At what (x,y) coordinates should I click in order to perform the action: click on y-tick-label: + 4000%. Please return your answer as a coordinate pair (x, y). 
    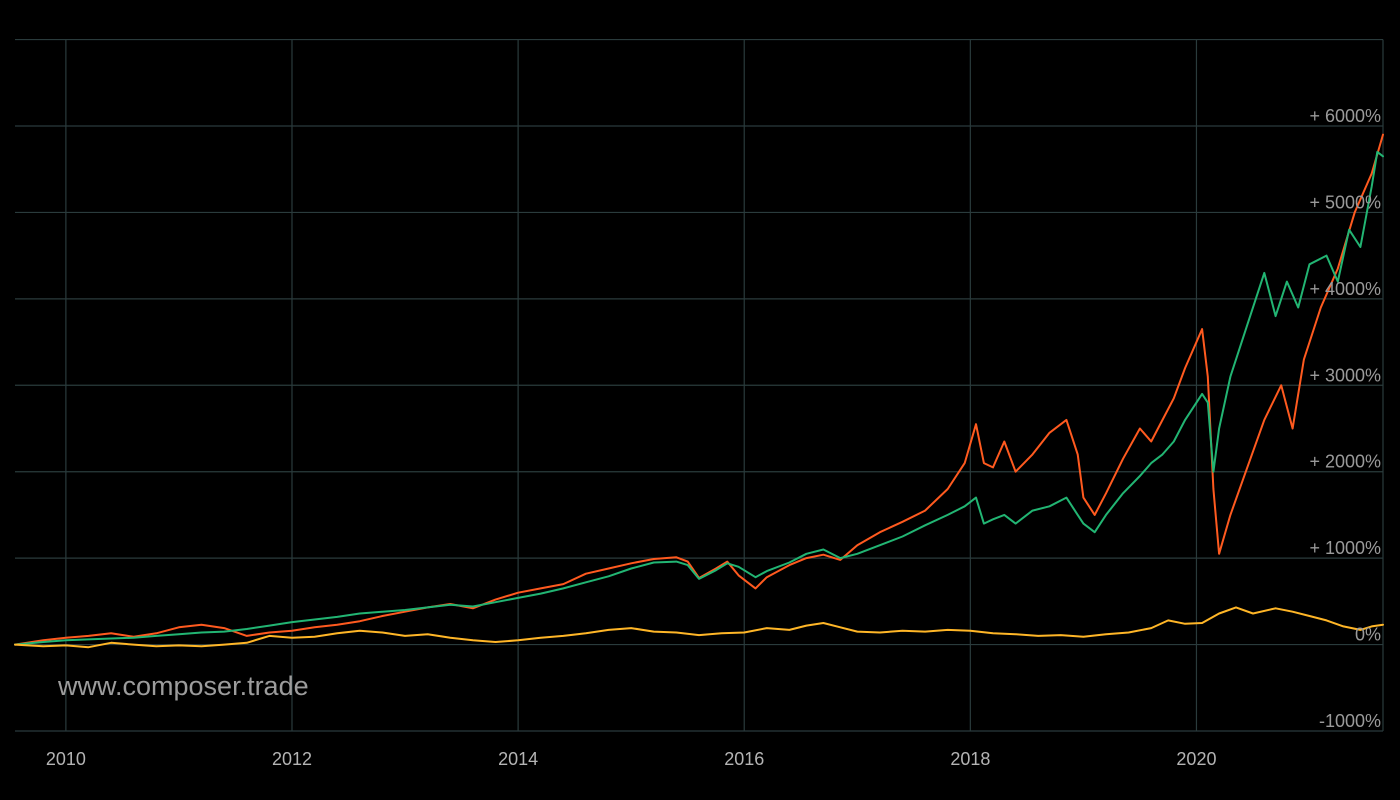
    Looking at the image, I should click on (1345, 289).